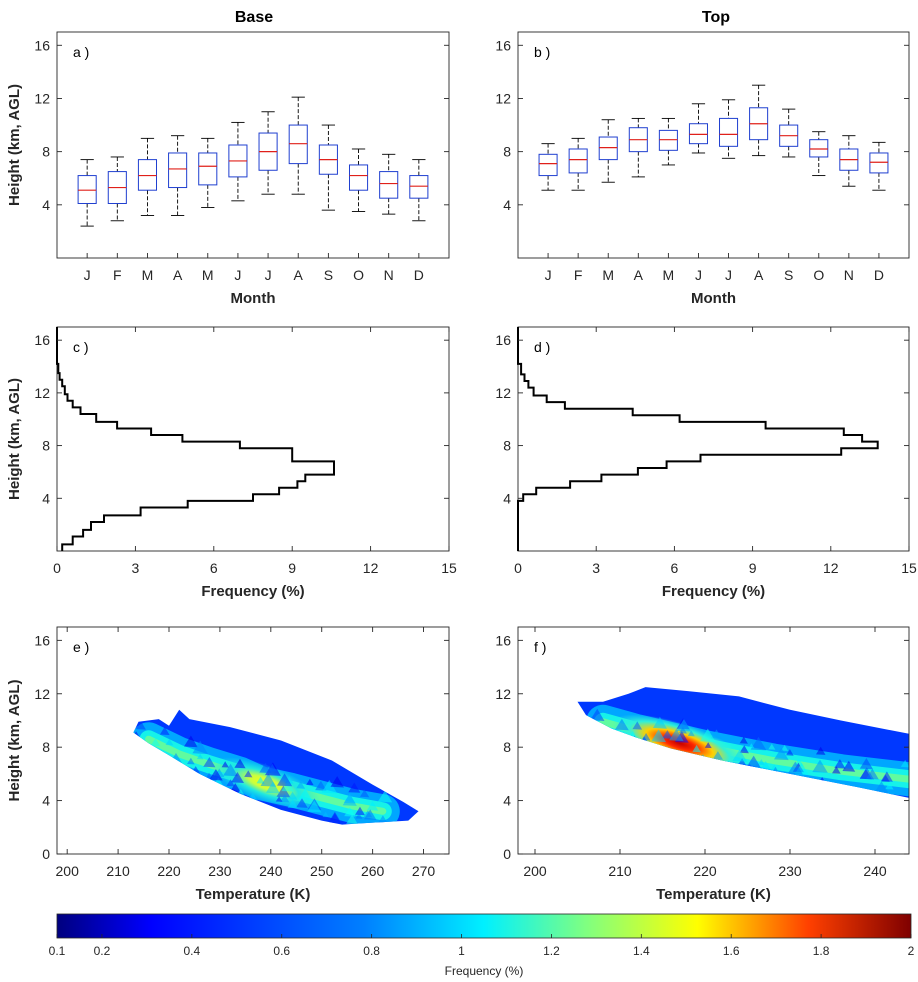  What do you see at coordinates (831, 568) in the screenshot?
I see `x-tick-label: 12` at bounding box center [831, 568].